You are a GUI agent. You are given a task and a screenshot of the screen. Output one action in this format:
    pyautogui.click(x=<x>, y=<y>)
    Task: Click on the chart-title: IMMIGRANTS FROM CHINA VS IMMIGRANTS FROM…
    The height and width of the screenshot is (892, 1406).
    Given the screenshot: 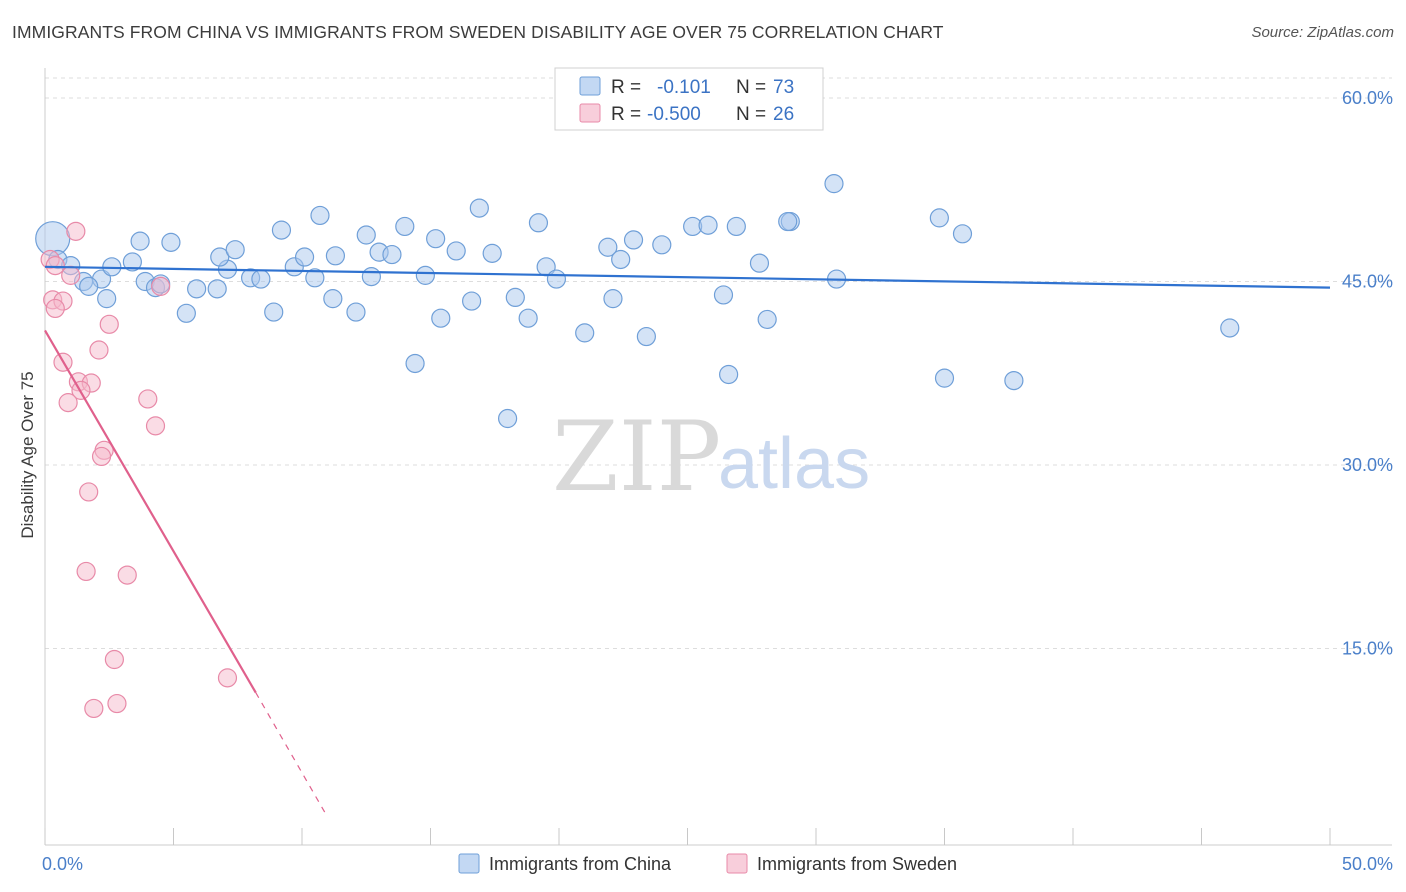 What is the action you would take?
    pyautogui.click(x=478, y=32)
    